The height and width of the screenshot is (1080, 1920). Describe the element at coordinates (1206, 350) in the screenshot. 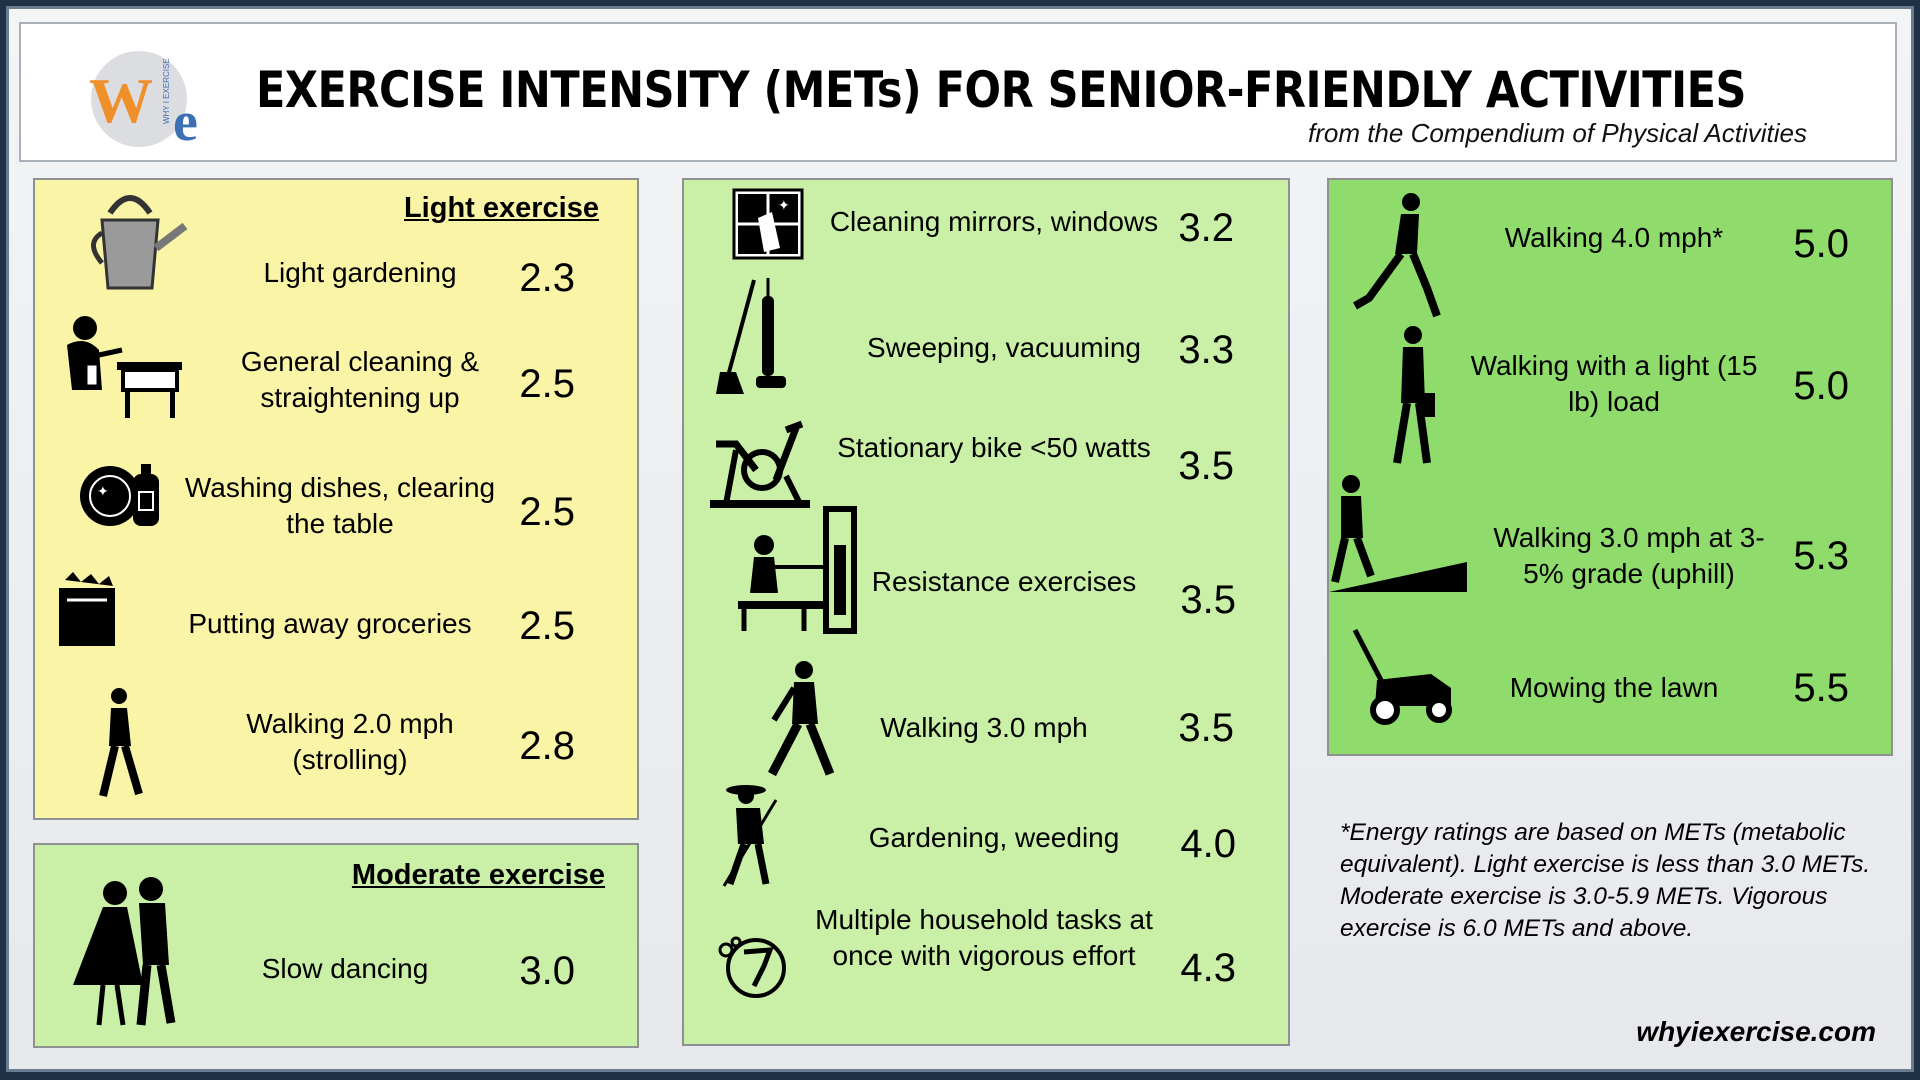

I see `met-value: 3.3` at that location.